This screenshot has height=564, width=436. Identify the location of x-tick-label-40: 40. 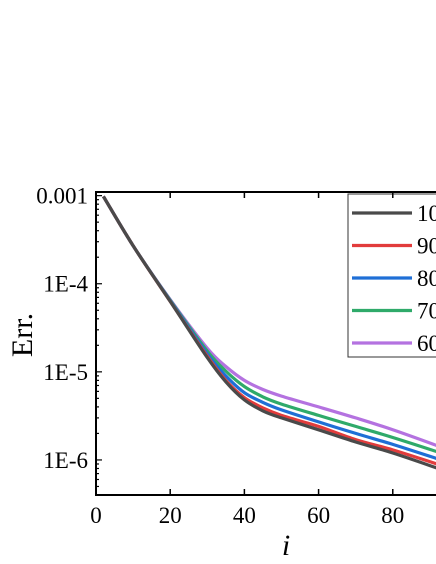
(244, 515).